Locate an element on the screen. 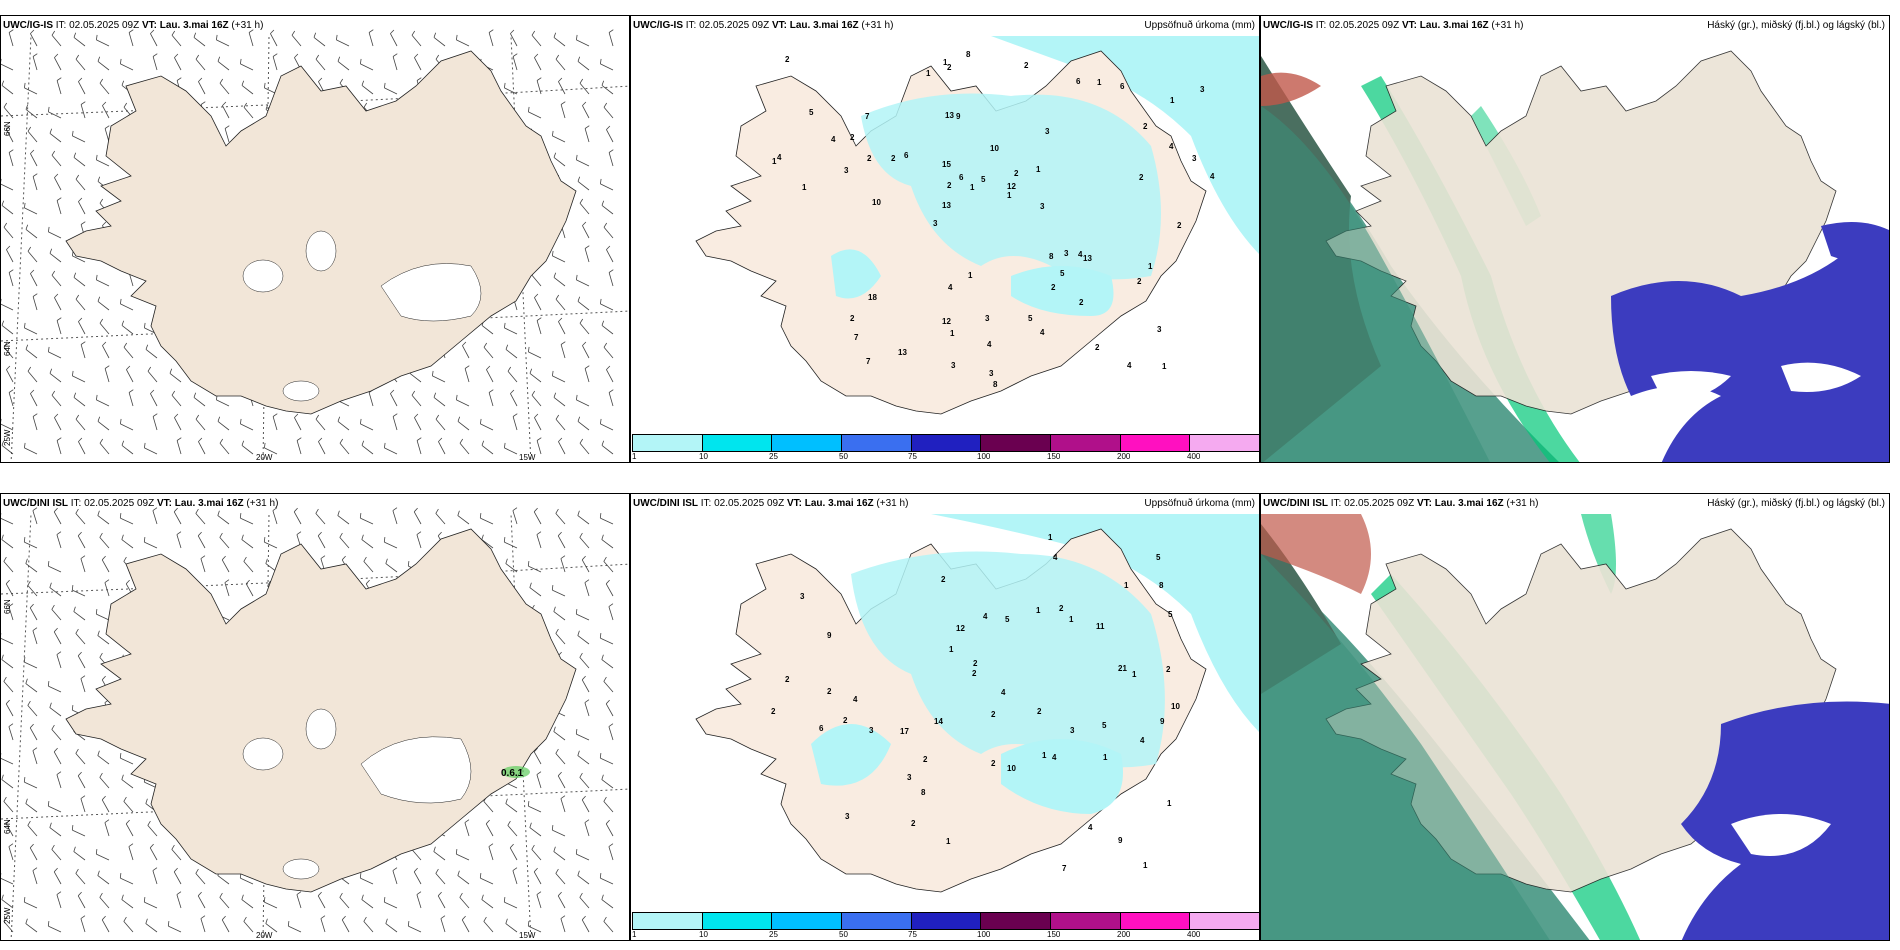 The height and width of the screenshot is (950, 1900). colorbar-swatch is located at coordinates (1086, 921).